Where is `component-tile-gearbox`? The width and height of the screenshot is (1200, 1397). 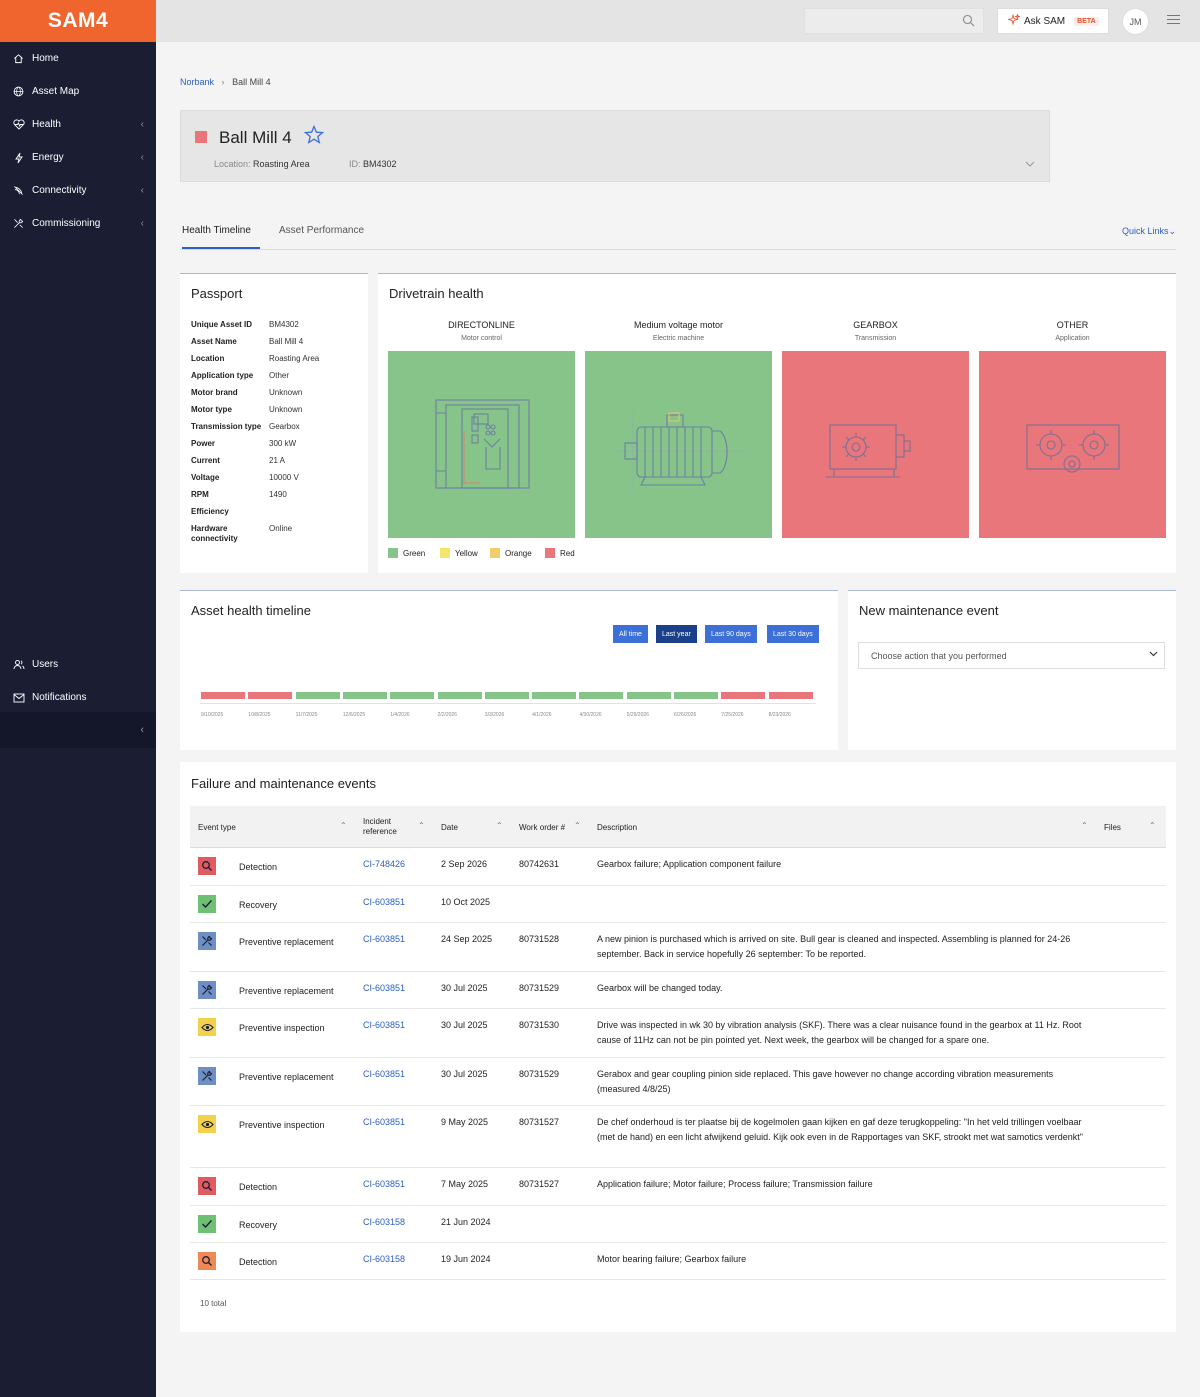 component-tile-gearbox is located at coordinates (875, 444).